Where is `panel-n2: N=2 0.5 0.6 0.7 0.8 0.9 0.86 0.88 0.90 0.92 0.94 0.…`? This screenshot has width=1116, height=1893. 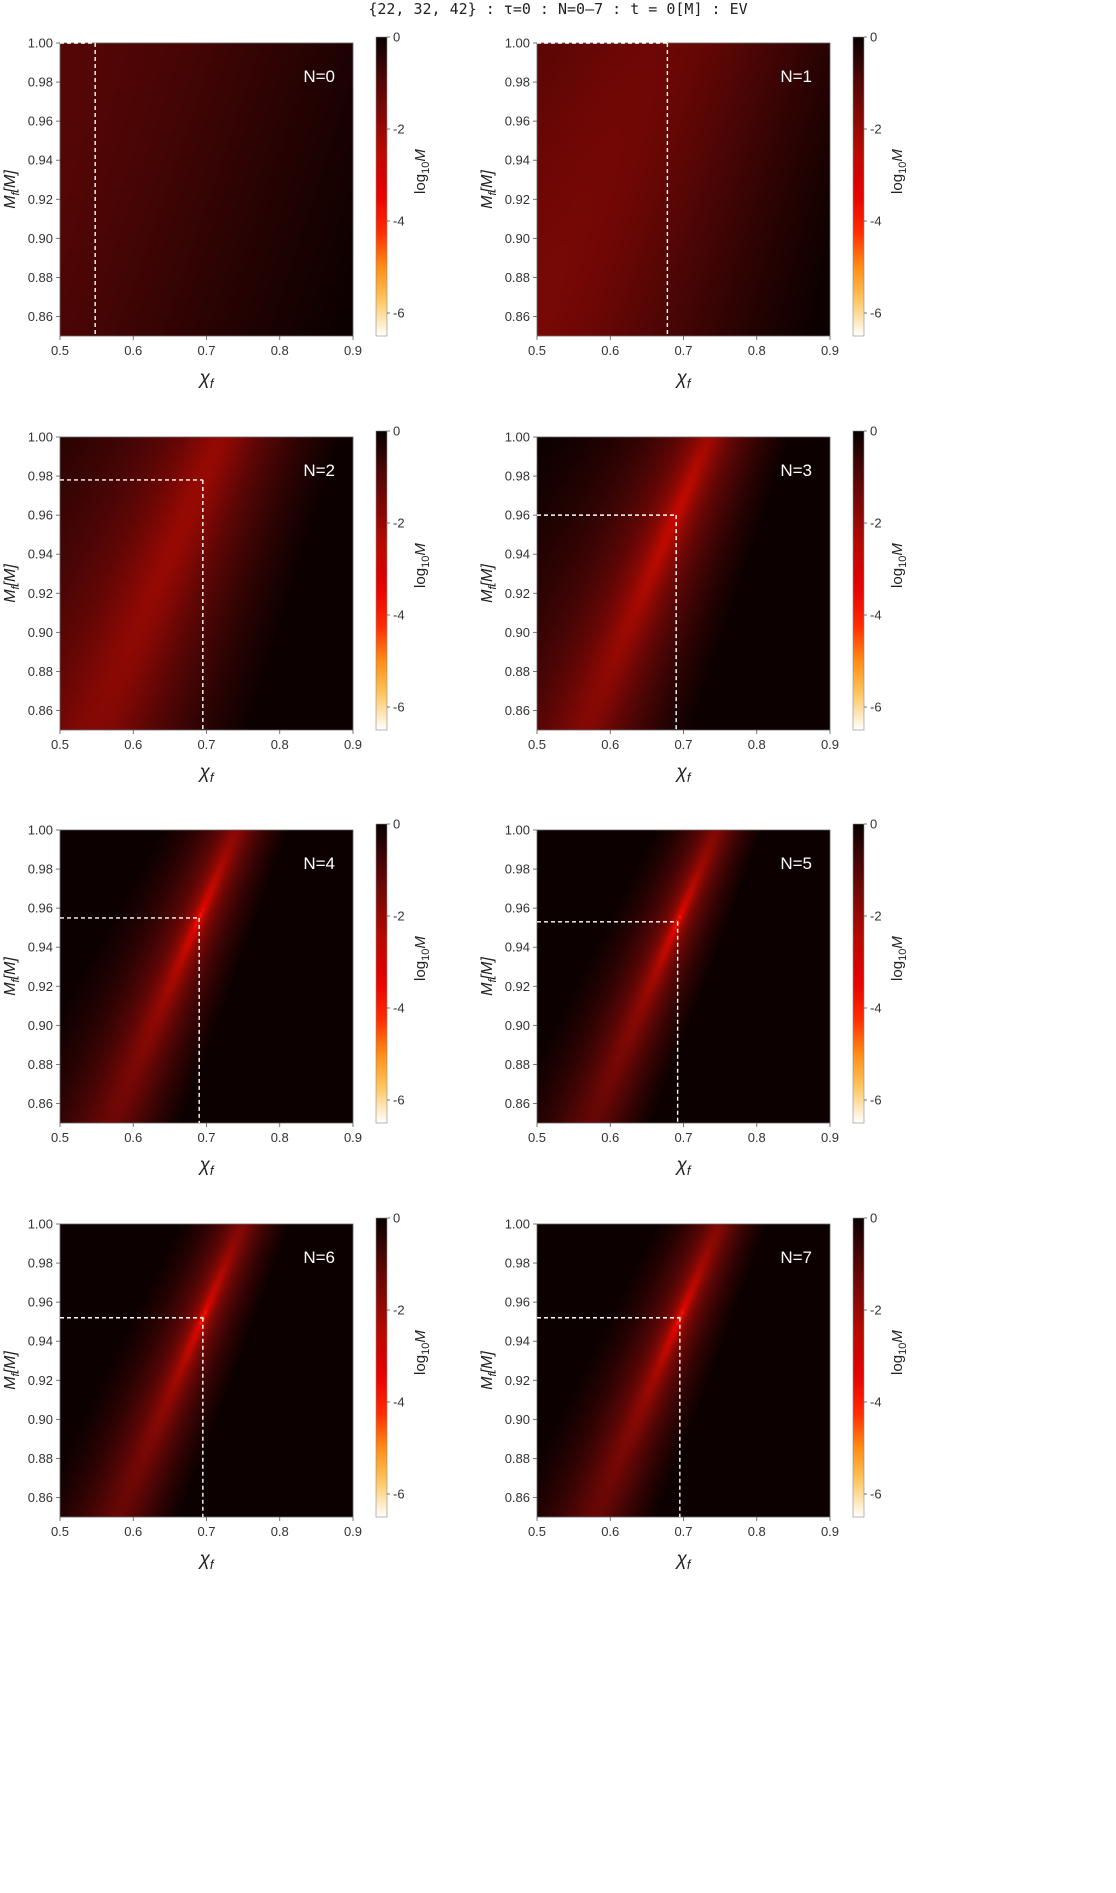 panel-n2: N=2 0.5 0.6 0.7 0.8 0.9 0.86 0.88 0.90 0.92 0.94 0.… is located at coordinates (217, 605).